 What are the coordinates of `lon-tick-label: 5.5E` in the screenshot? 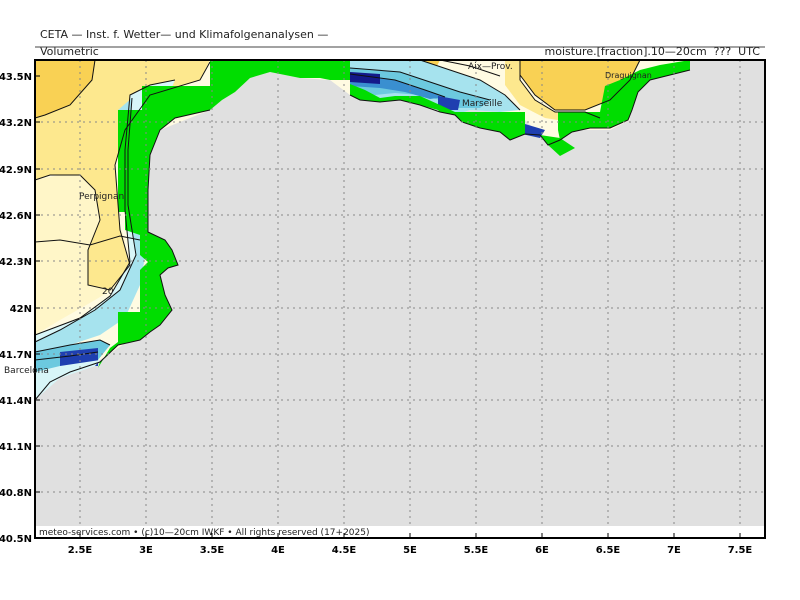 It's located at (476, 550).